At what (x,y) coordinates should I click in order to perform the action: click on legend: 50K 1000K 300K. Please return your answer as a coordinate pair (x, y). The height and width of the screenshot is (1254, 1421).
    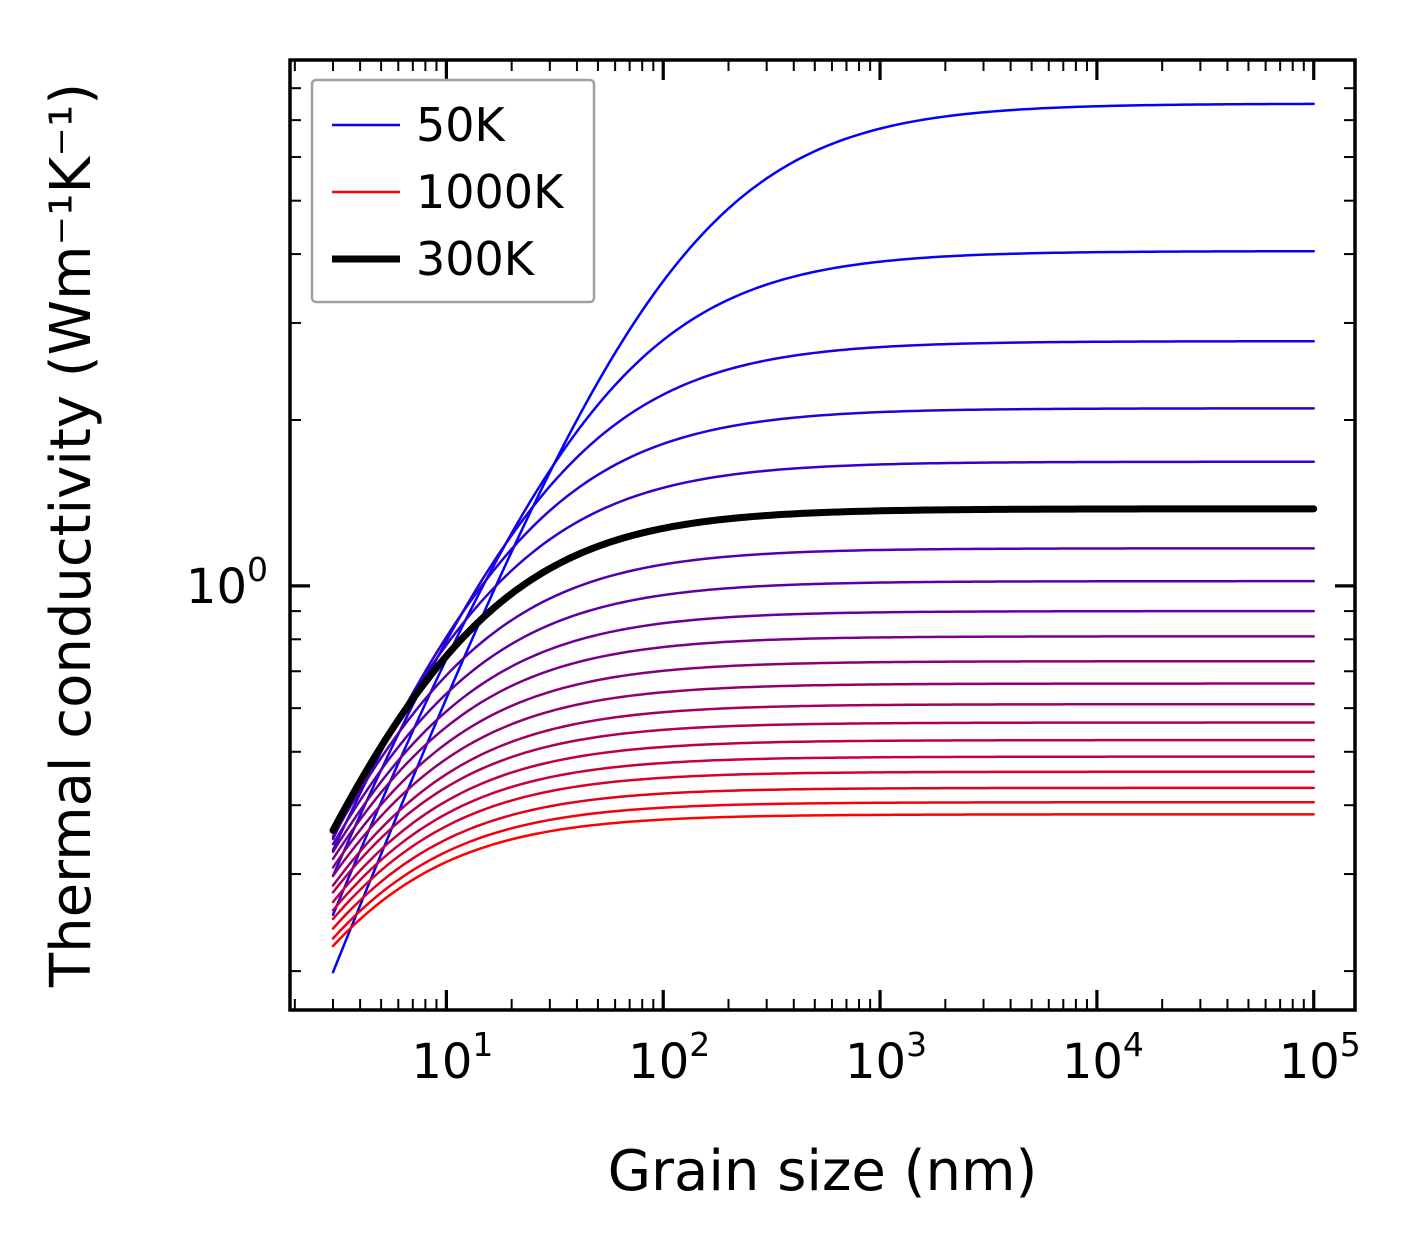
    Looking at the image, I should click on (453, 191).